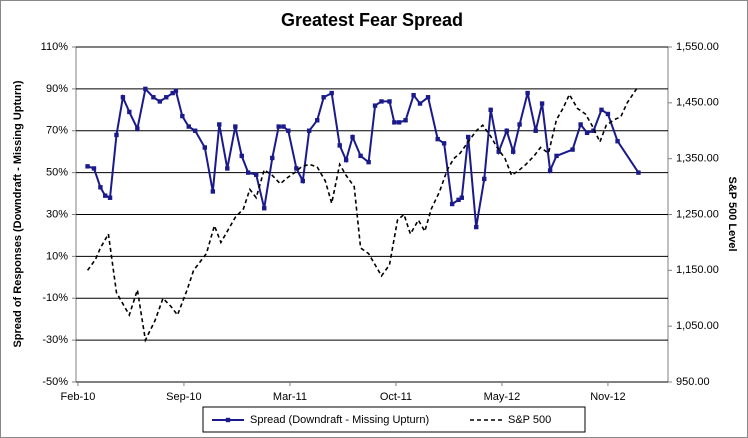  What do you see at coordinates (697, 103) in the screenshot?
I see `y2-tick-label: 1,450.00` at bounding box center [697, 103].